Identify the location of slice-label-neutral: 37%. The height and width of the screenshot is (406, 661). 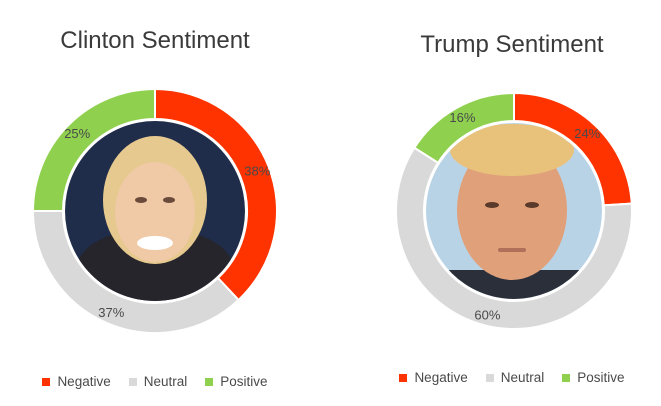
(111, 312).